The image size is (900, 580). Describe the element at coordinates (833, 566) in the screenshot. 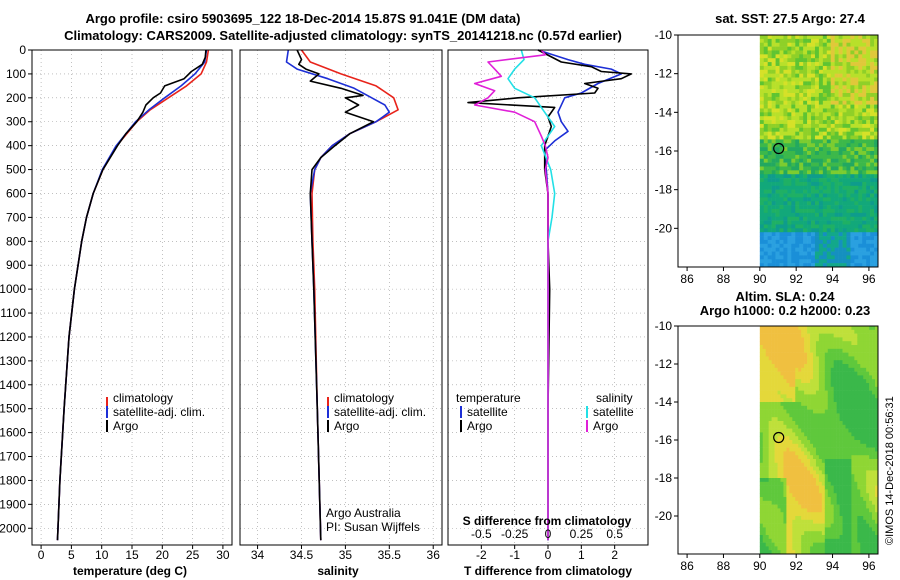

I see `lon-tick-label: 94` at that location.